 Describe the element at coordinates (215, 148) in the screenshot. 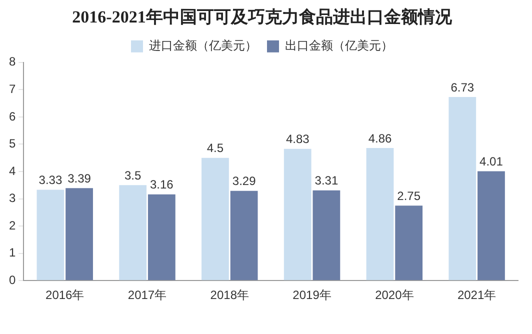

I see `data-label: 4.5` at that location.